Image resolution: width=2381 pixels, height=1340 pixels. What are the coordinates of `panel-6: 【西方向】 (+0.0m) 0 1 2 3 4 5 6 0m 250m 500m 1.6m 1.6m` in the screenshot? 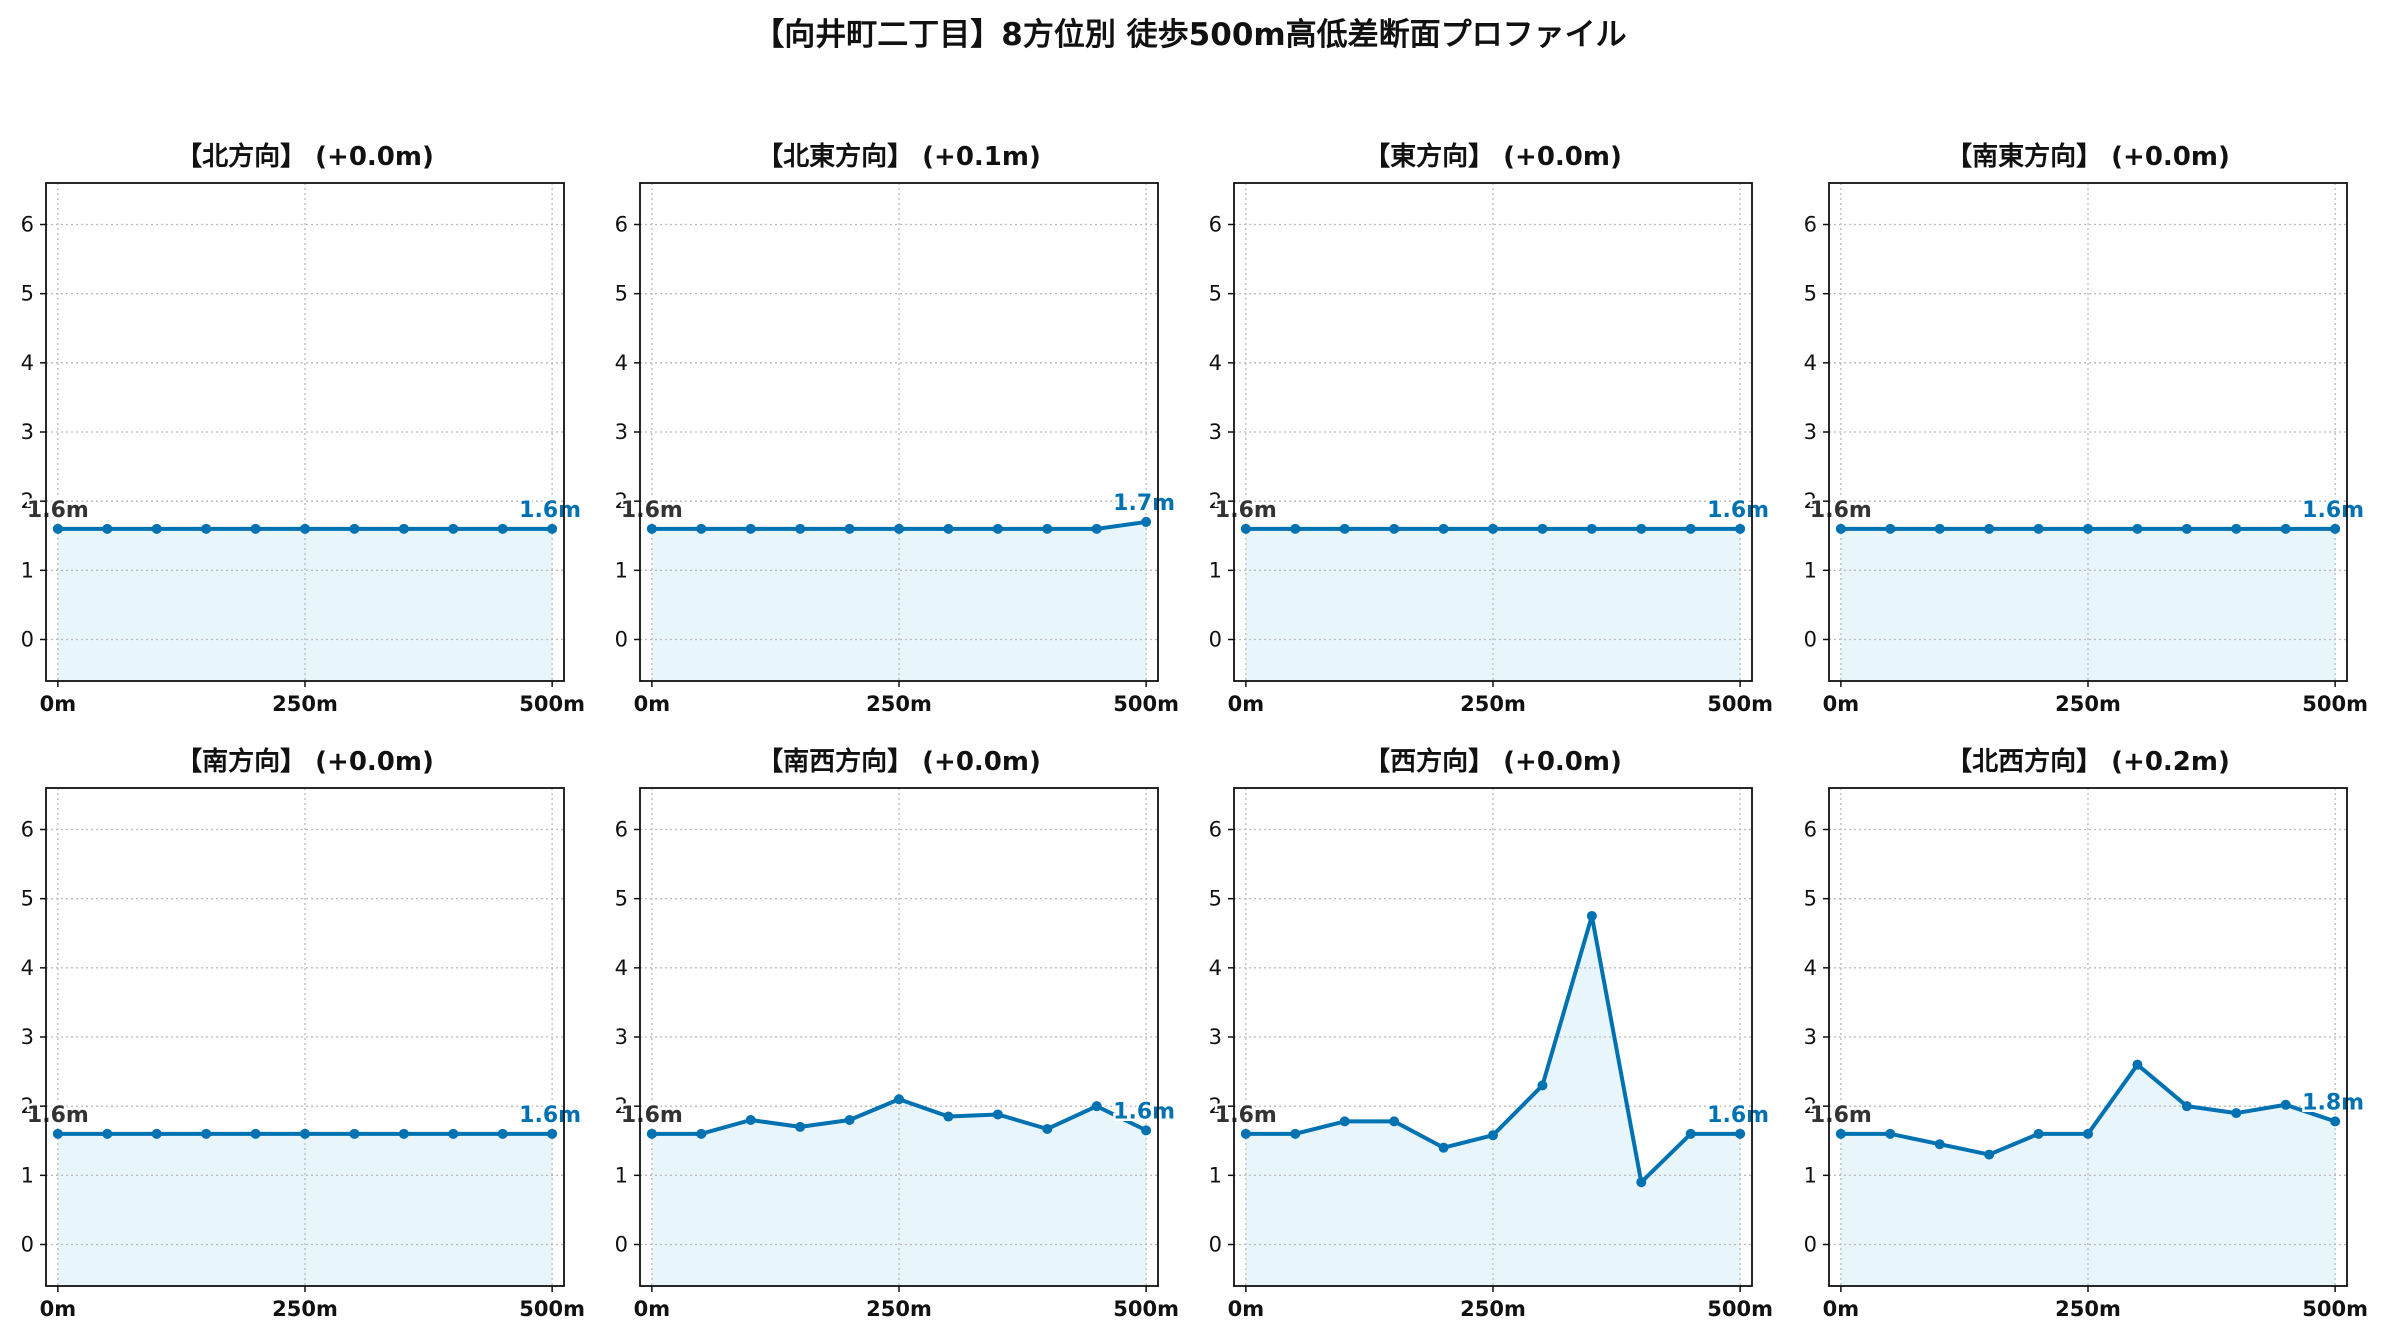 It's located at (1491, 1033).